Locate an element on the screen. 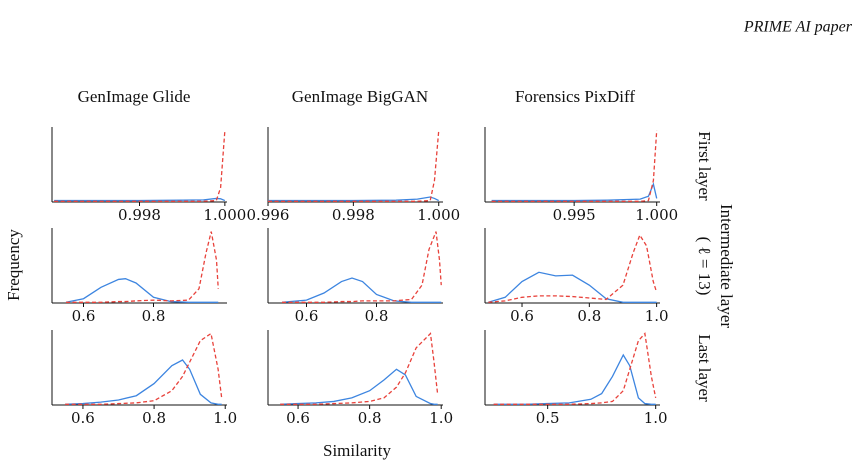  column-title: GenImage BigGAN is located at coordinates (360, 96).